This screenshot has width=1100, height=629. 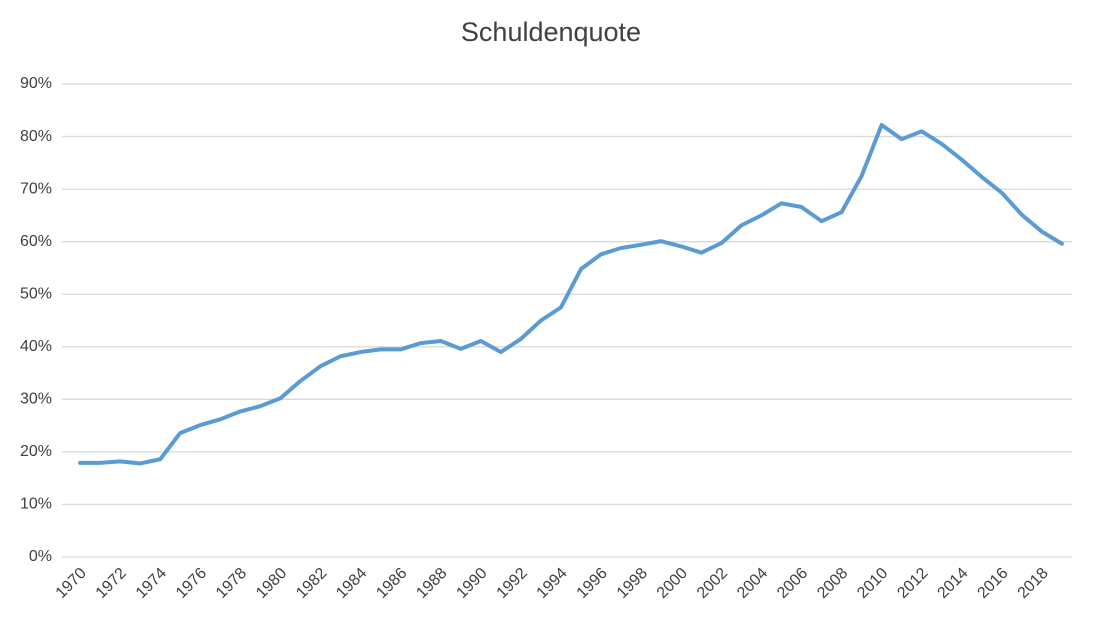 I want to click on x-tick-label: 2006, so click(x=792, y=583).